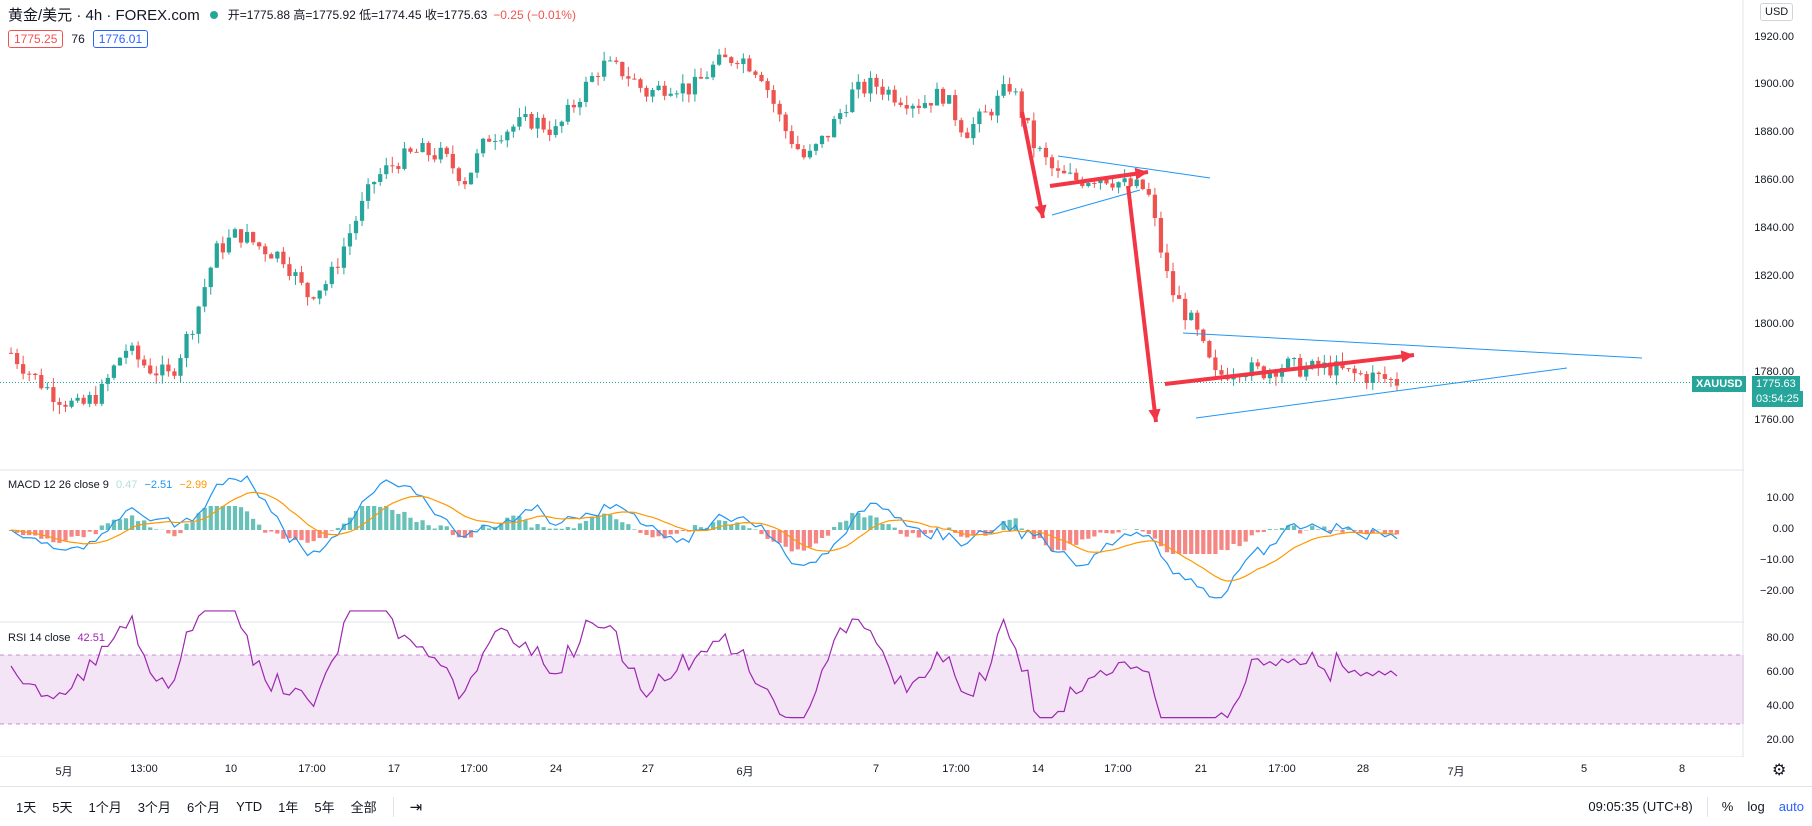 This screenshot has width=1812, height=826. Describe the element at coordinates (1584, 769) in the screenshot. I see `time-axis-label: 5` at that location.